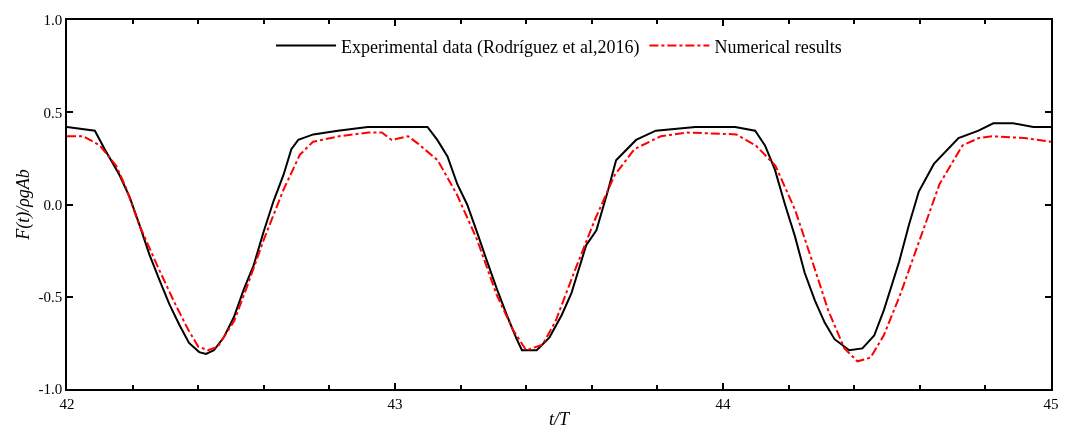 This screenshot has width=1071, height=439. Describe the element at coordinates (53, 204) in the screenshot. I see `y-tick-label: 0.0` at that location.